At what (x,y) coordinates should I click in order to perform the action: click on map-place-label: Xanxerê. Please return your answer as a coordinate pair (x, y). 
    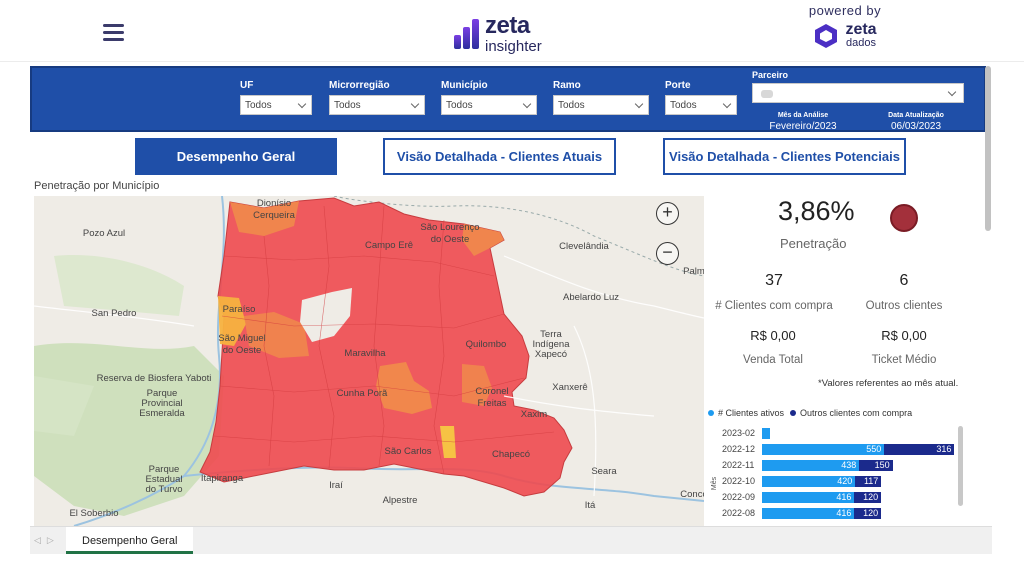
    Looking at the image, I should click on (569, 387).